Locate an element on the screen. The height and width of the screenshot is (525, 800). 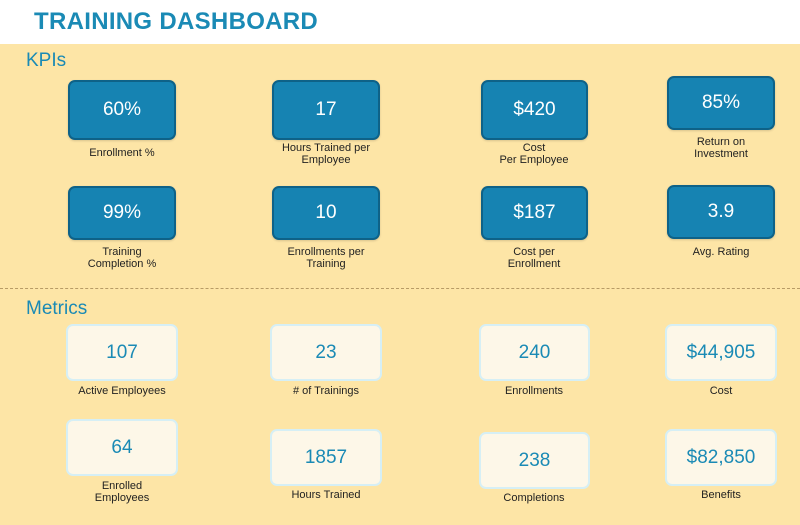
kpi-value: 99% is located at coordinates (122, 212).